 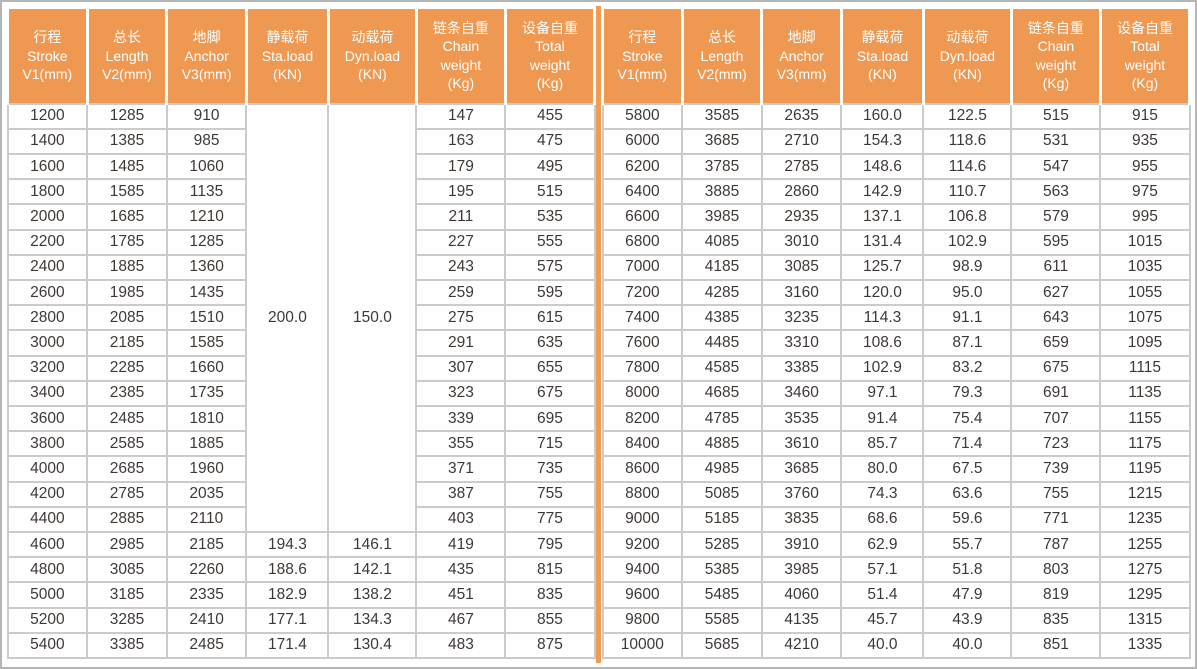 What do you see at coordinates (642, 318) in the screenshot?
I see `cell-stroke: 7400` at bounding box center [642, 318].